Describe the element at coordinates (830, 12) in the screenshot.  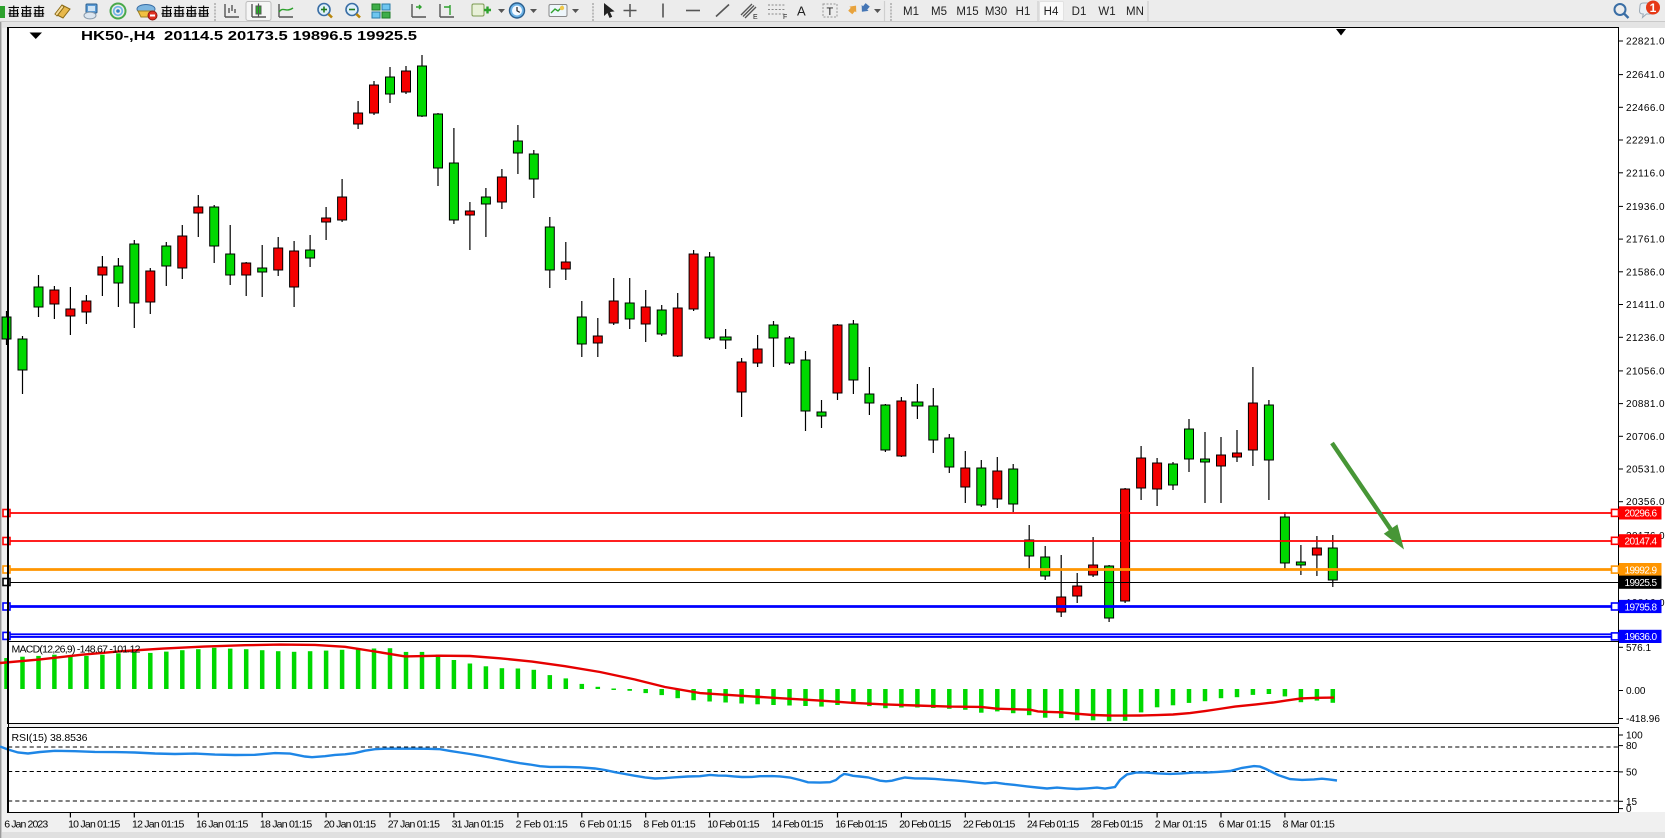
I see `svg-text: T` at that location.